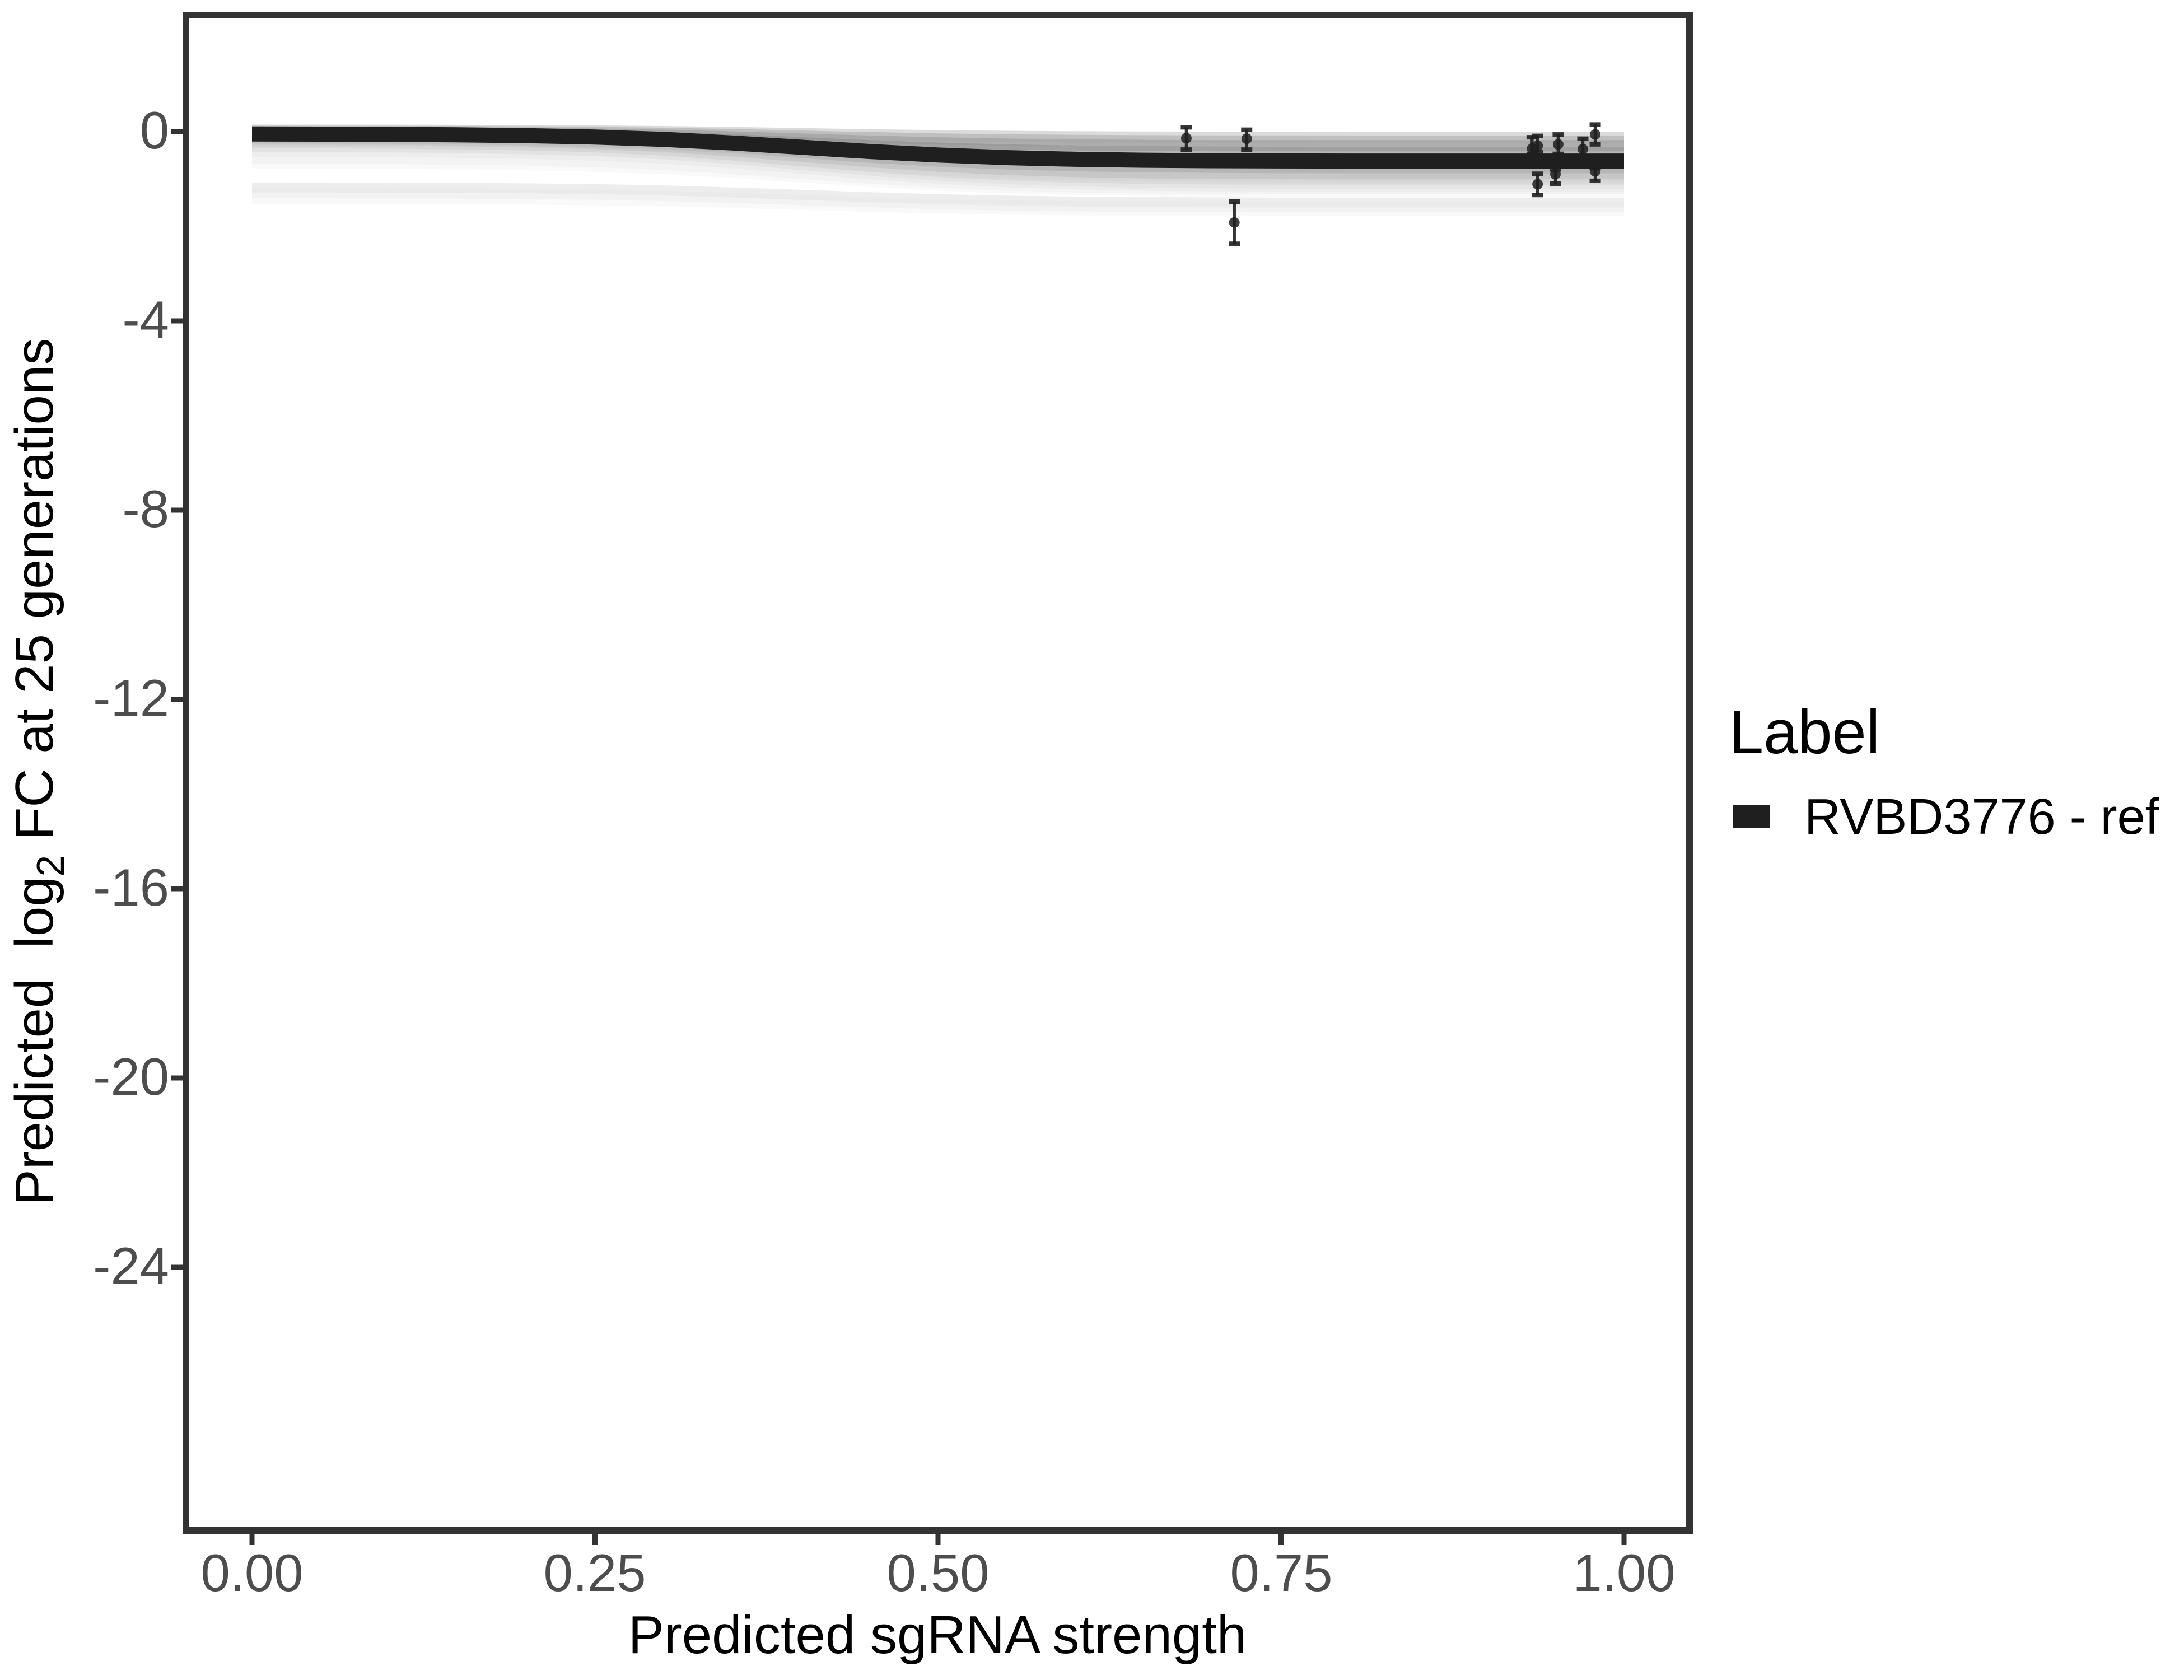  Describe the element at coordinates (34, 597) in the screenshot. I see `y-axis-title-suffix: FC at 25 generations` at that location.